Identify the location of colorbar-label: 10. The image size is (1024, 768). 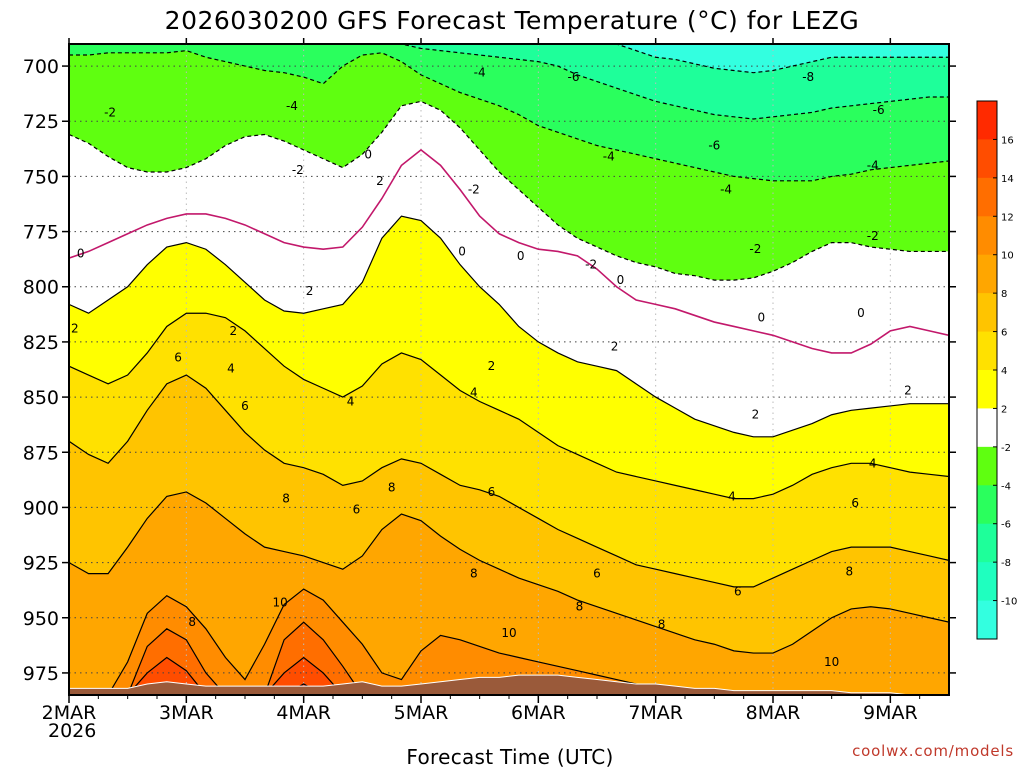
(1007, 256).